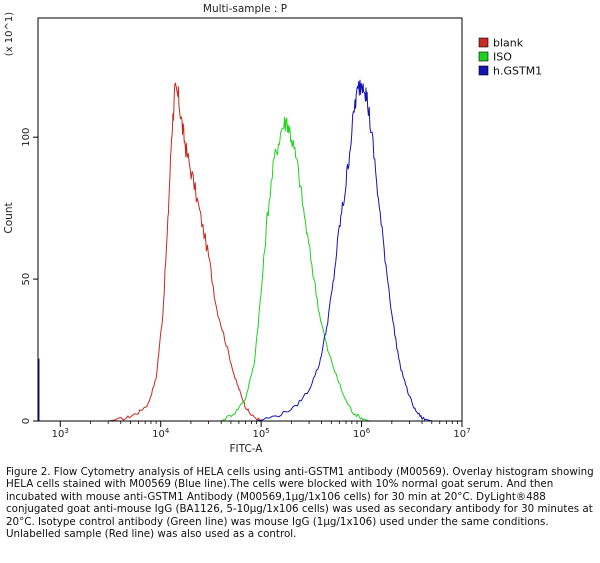 The image size is (600, 563). I want to click on y-tick-label: 0, so click(26, 421).